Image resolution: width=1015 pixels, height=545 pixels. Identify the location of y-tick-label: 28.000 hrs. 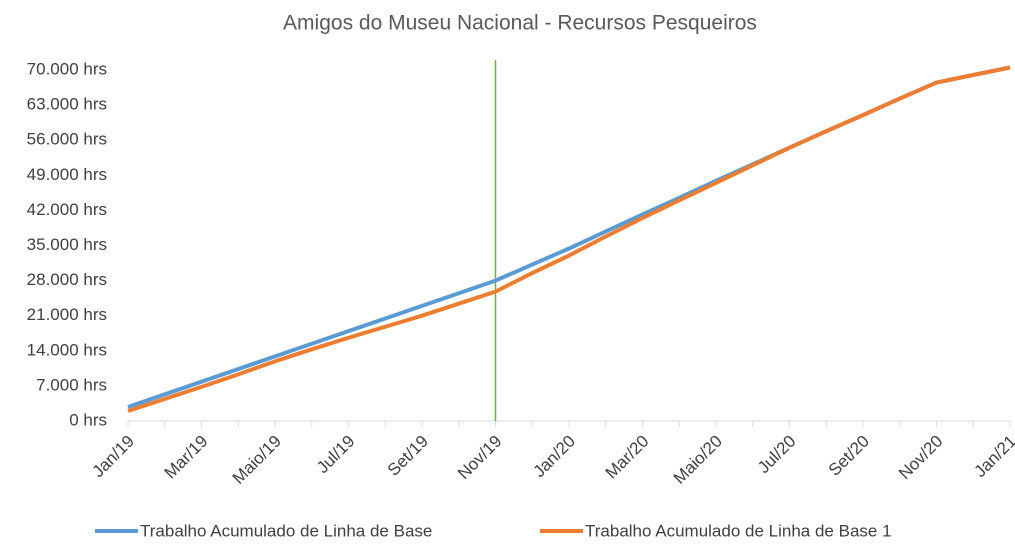
(67, 279).